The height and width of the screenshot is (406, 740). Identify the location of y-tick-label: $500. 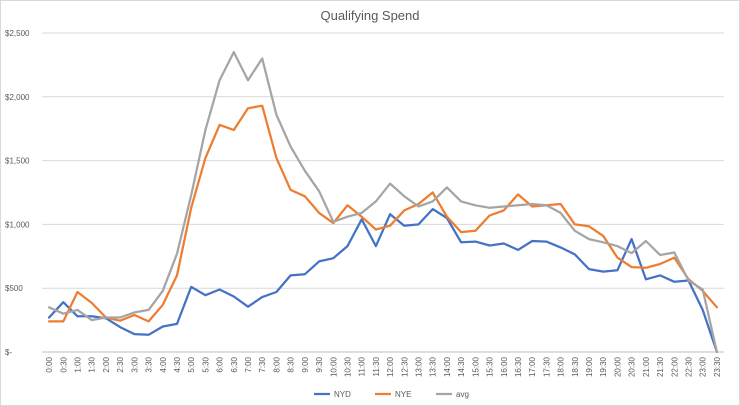
(14, 288).